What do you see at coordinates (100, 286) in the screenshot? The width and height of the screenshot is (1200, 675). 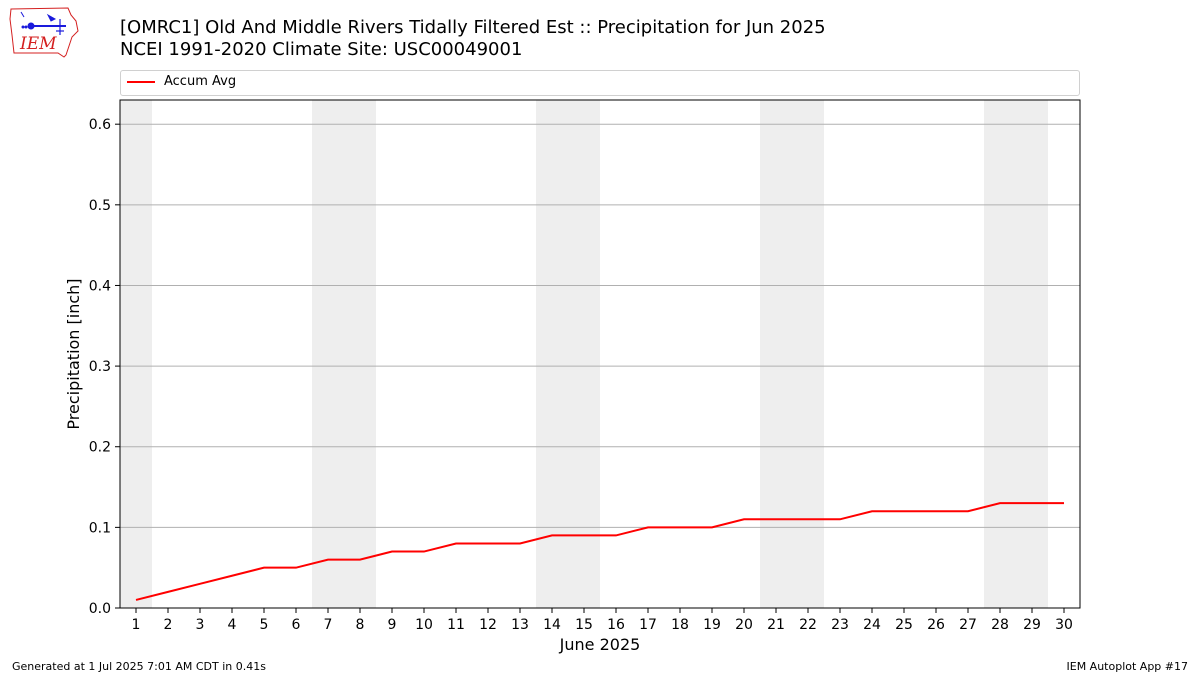 I see `y-tick-label: 0.4` at bounding box center [100, 286].